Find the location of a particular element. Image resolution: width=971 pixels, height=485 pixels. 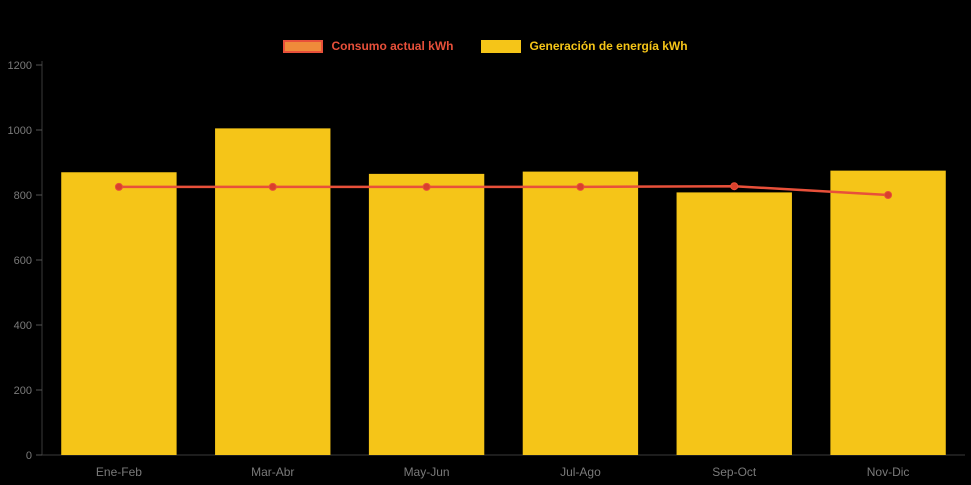

y-tick-label: 1000 is located at coordinates (20, 131).